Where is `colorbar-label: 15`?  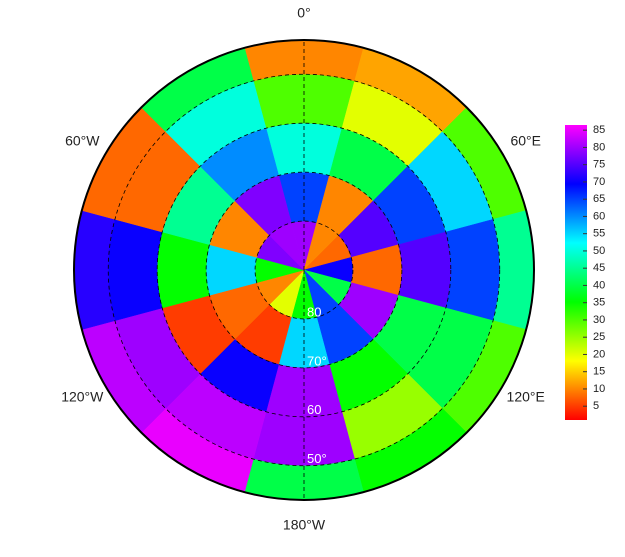
colorbar-label: 15 is located at coordinates (599, 372).